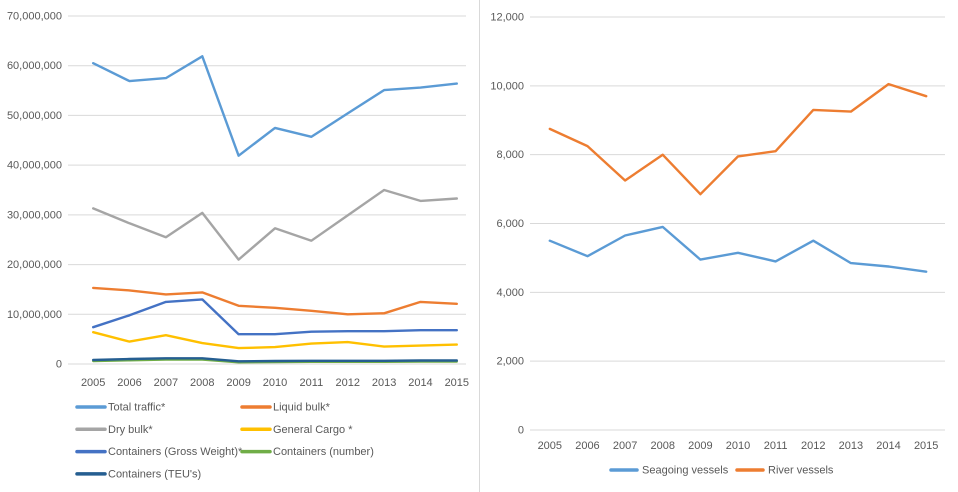 The height and width of the screenshot is (492, 958). I want to click on legend-label: Containers (number), so click(323, 452).